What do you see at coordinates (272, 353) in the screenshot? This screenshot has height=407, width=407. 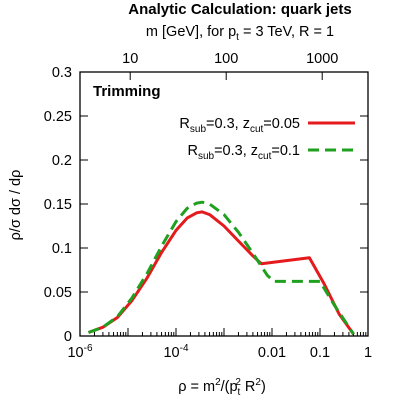 I see `x-tick-label: 0.01` at bounding box center [272, 353].